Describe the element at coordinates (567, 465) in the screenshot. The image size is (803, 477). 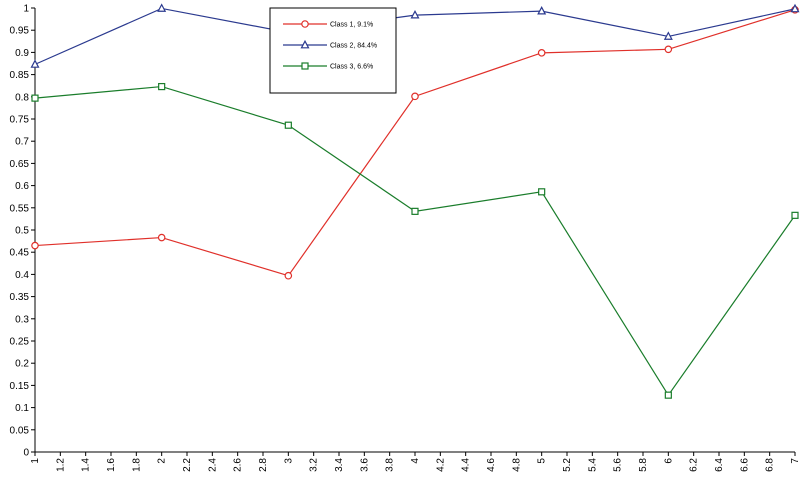
I see `x-tick-label: 5.2` at that location.